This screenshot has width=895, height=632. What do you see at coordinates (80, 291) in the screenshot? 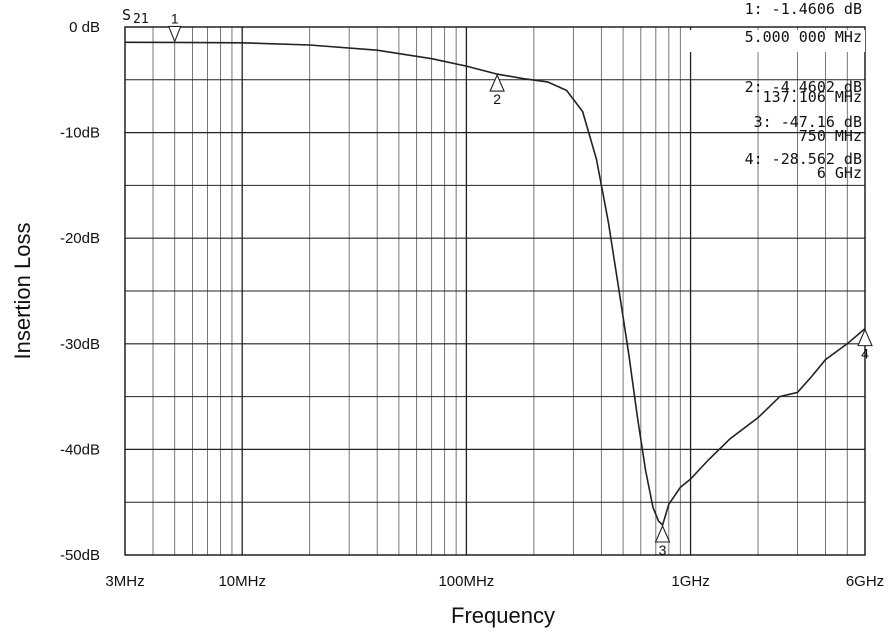
I see `y-tick-labels: 0 dB -10dB -20dB -30dB -40dB -50dB` at bounding box center [80, 291].